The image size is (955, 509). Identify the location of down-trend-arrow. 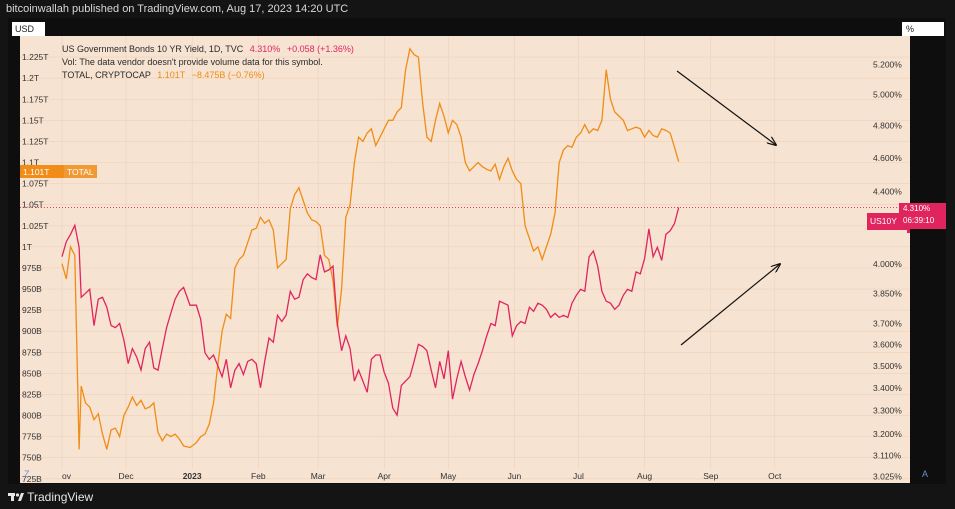
(726, 107).